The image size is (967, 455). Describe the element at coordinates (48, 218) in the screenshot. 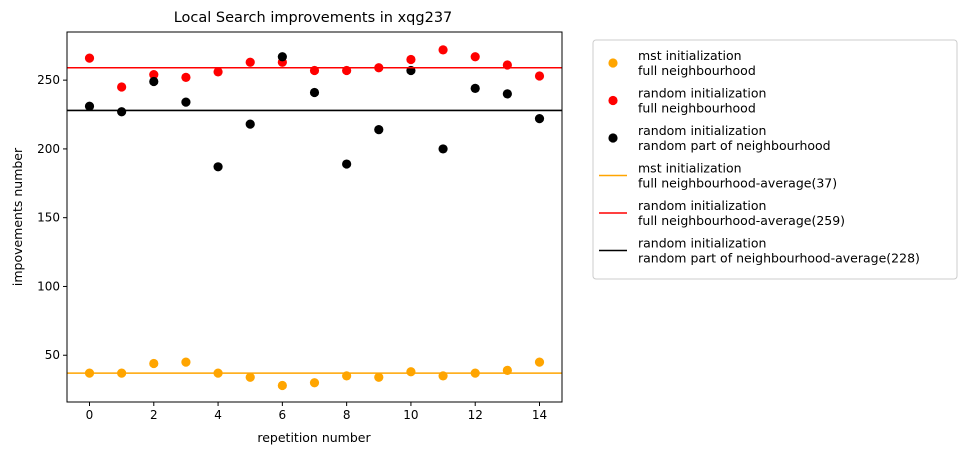

I see `y-tick-label: 150` at that location.